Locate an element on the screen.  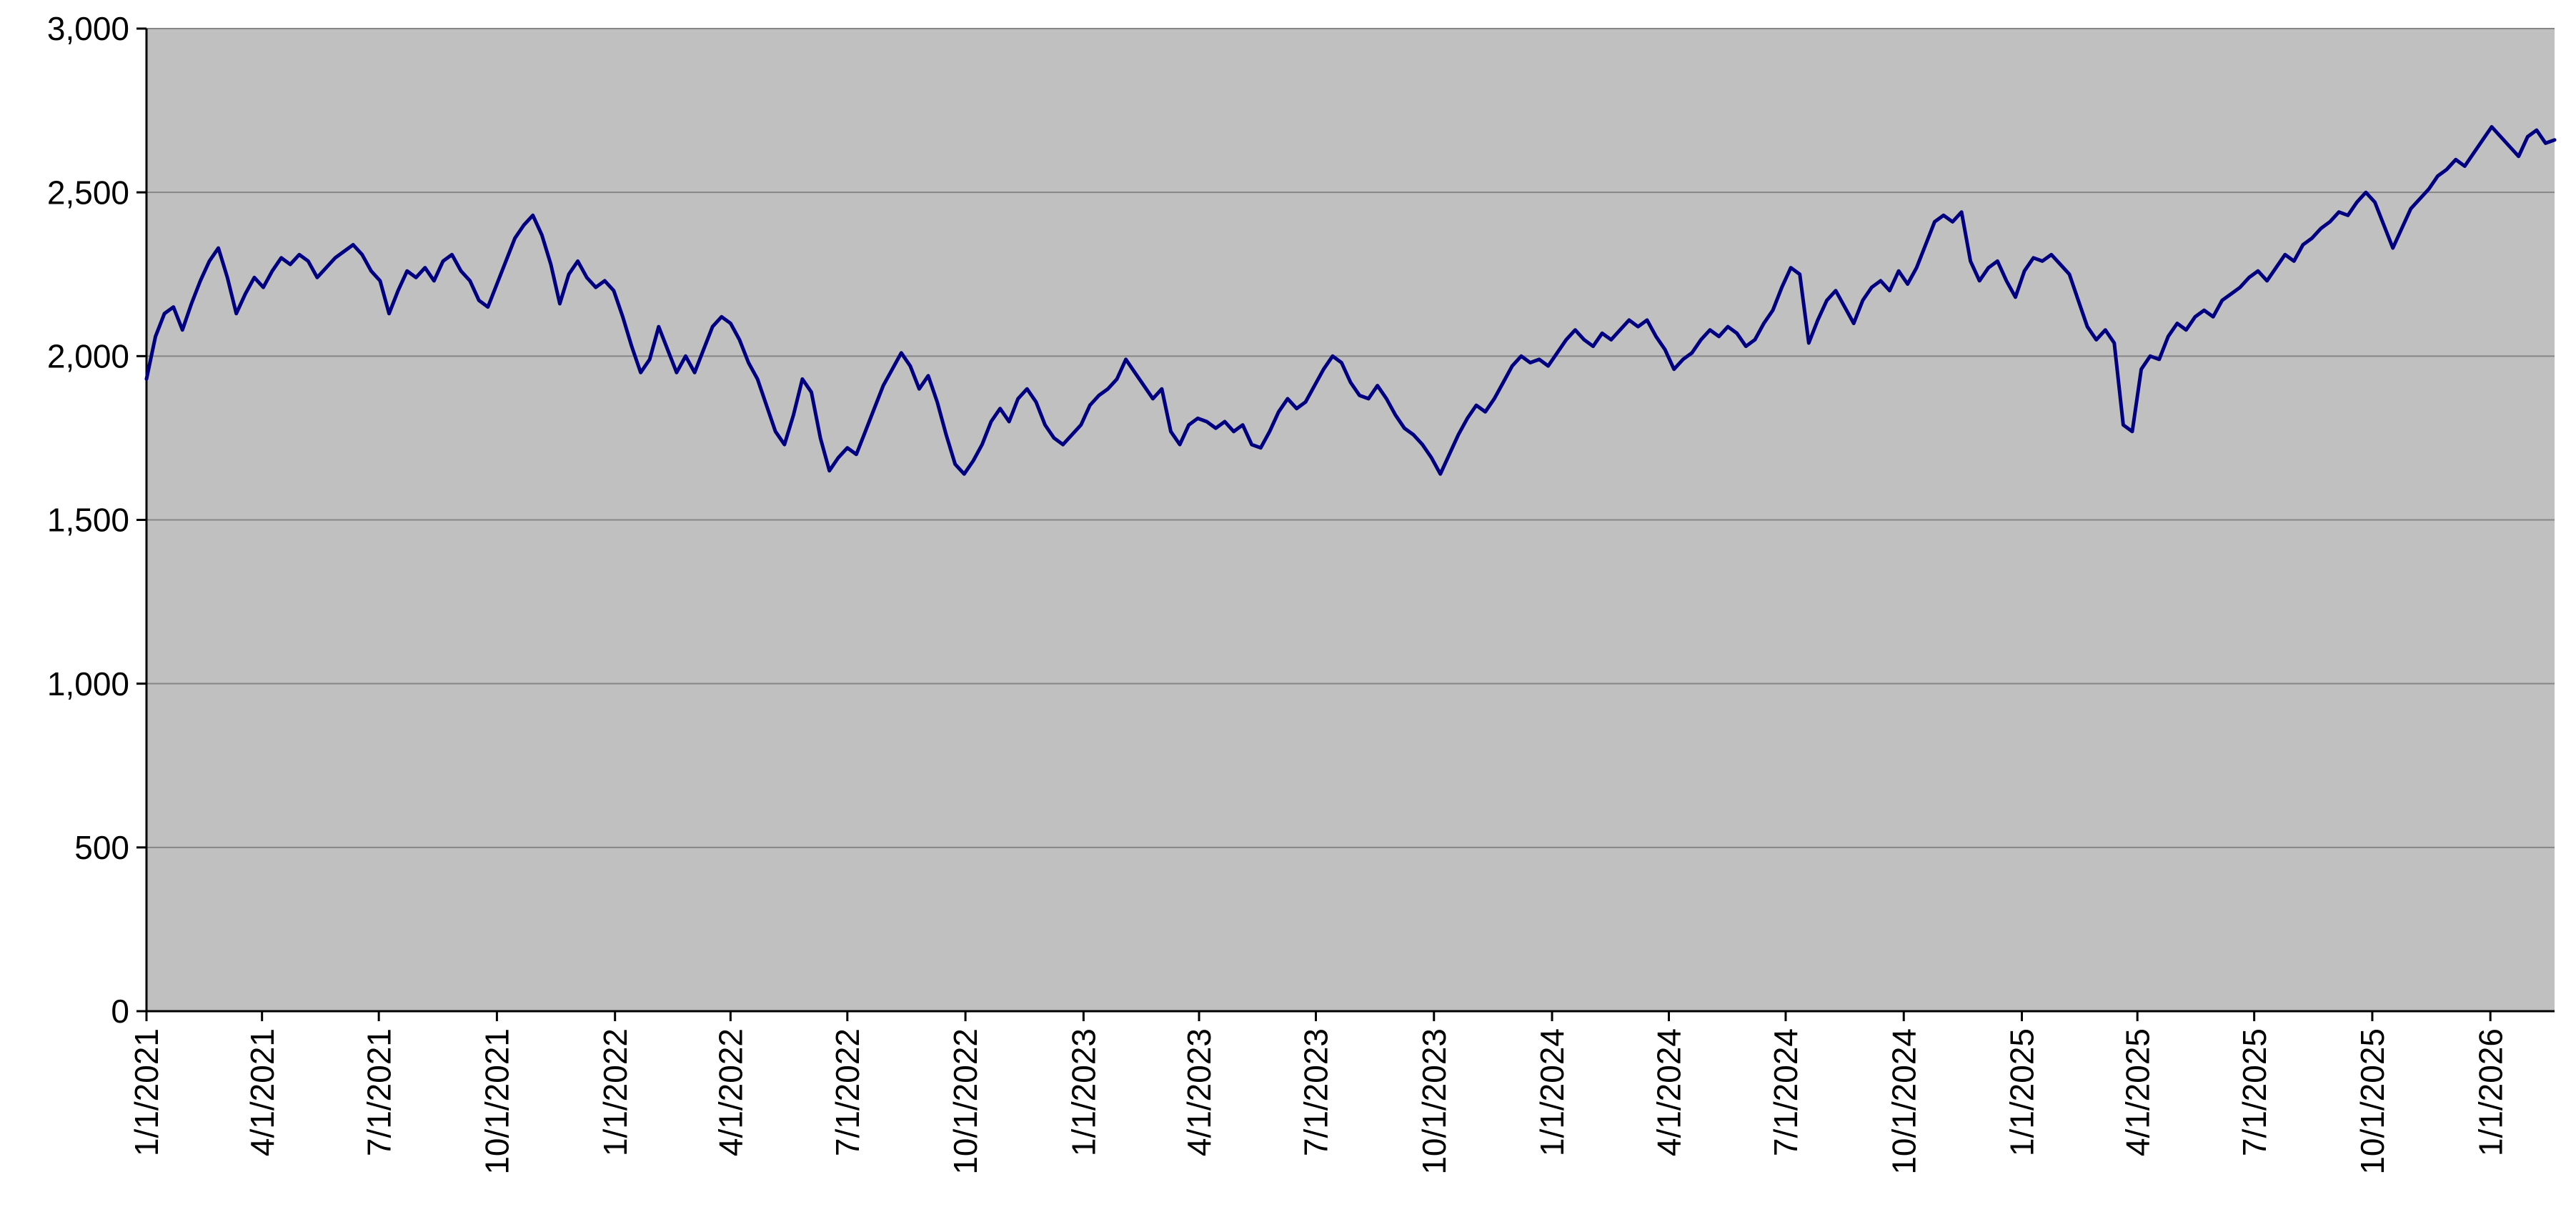
y-tick-label: 500 is located at coordinates (101, 847).